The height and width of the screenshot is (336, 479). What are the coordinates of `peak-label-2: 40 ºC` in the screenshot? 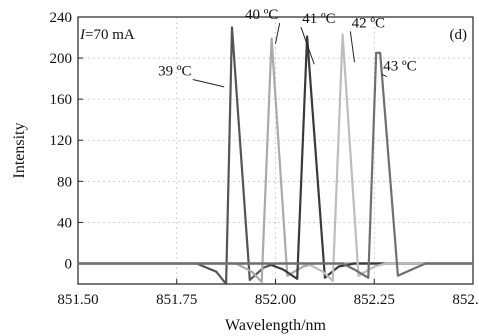 It's located at (261, 15).